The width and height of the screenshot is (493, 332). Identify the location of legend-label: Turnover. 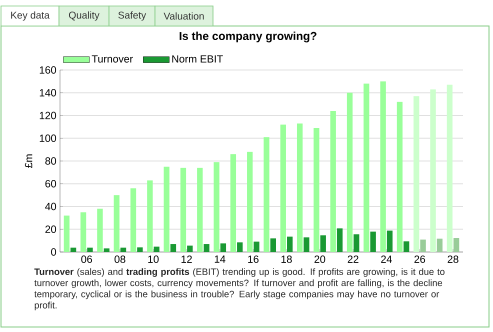
(112, 59).